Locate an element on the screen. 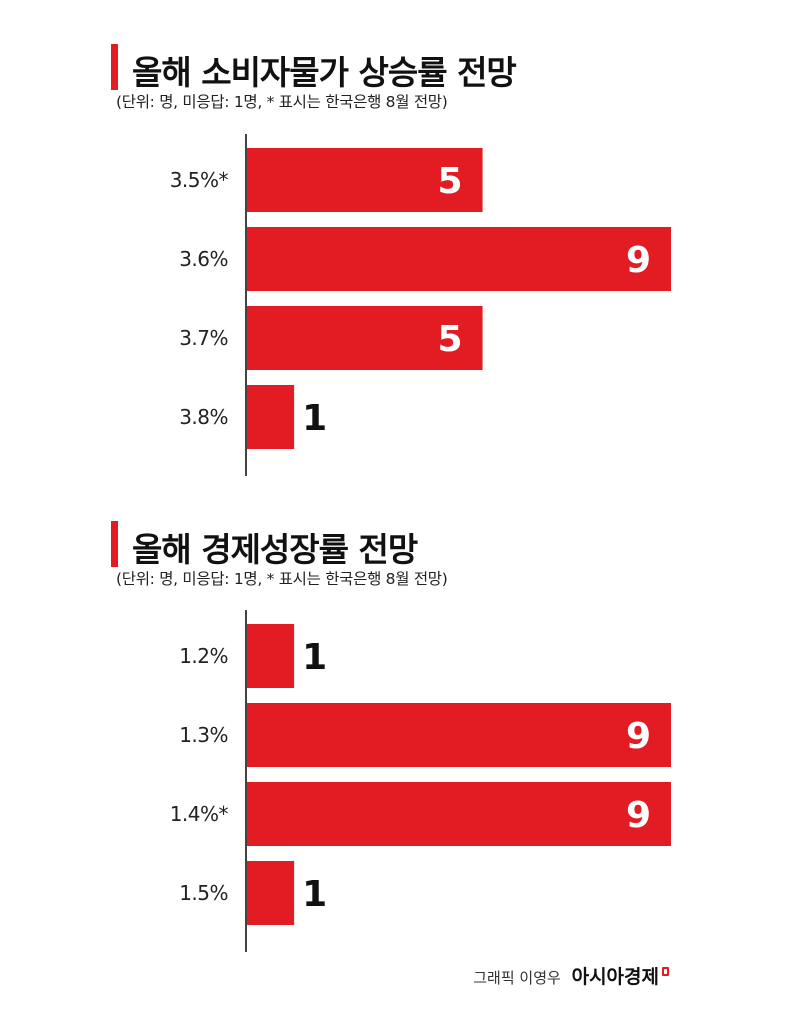 The height and width of the screenshot is (1024, 789). category-label: 1.4%* is located at coordinates (199, 814).